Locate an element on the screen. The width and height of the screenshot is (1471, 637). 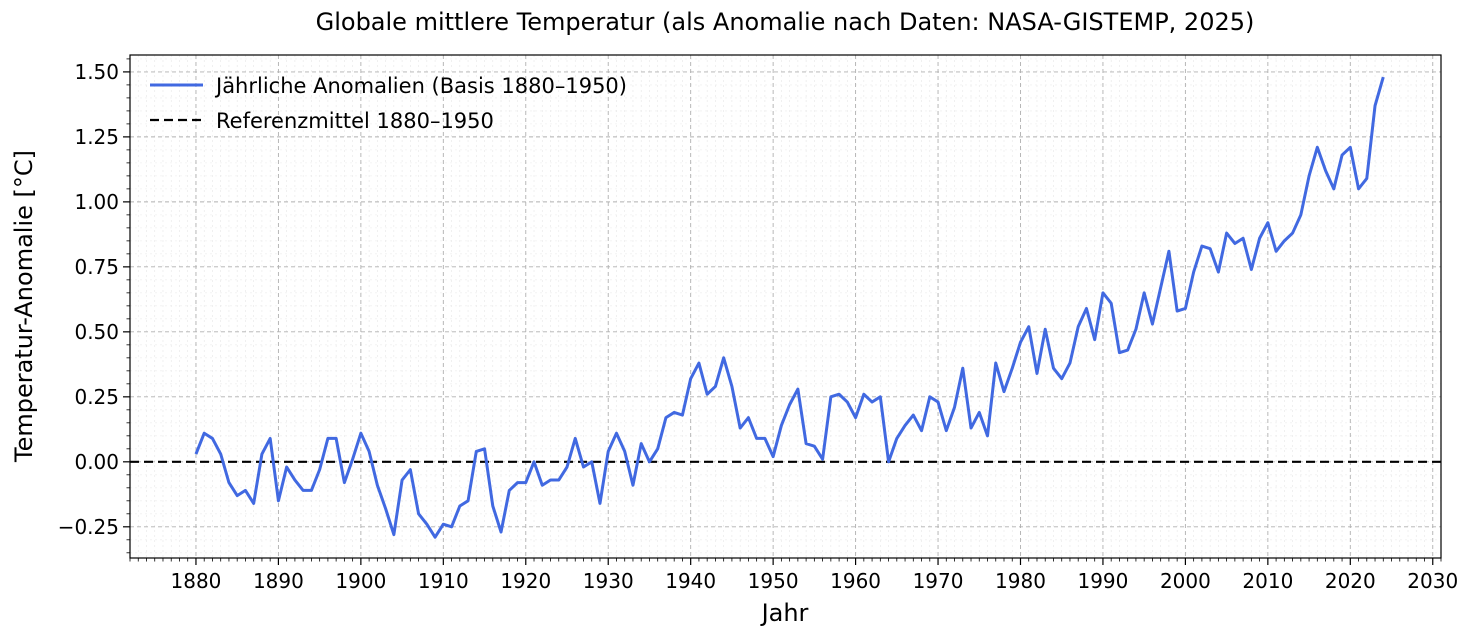
legend-label-reference: Referenzmittel 1880–1950 is located at coordinates (355, 121).